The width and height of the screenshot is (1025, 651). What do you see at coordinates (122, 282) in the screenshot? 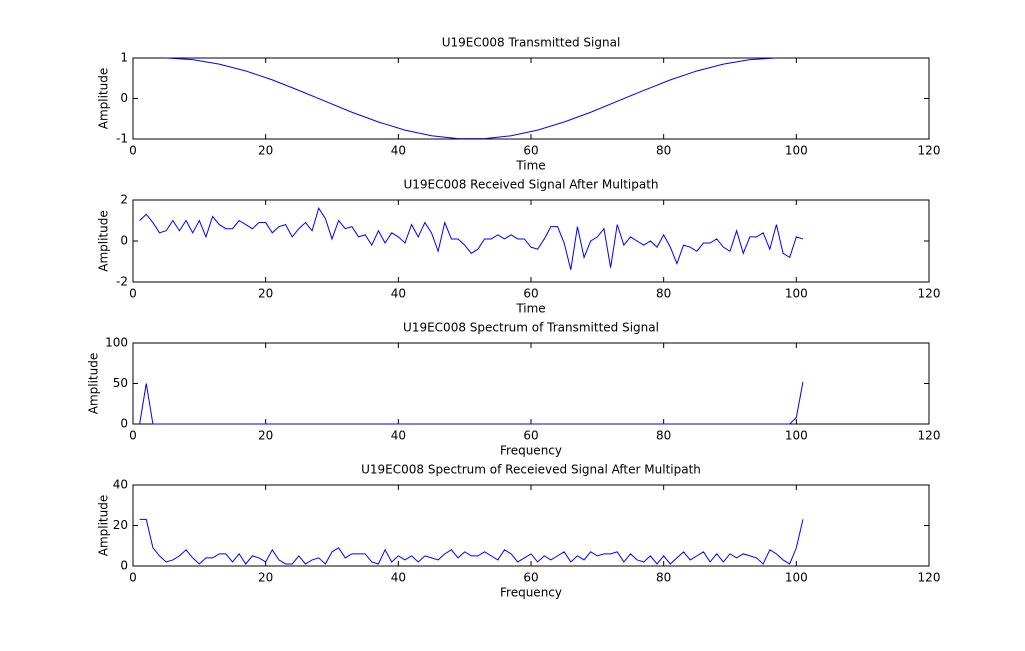
I see `y-tick-label: -2` at bounding box center [122, 282].